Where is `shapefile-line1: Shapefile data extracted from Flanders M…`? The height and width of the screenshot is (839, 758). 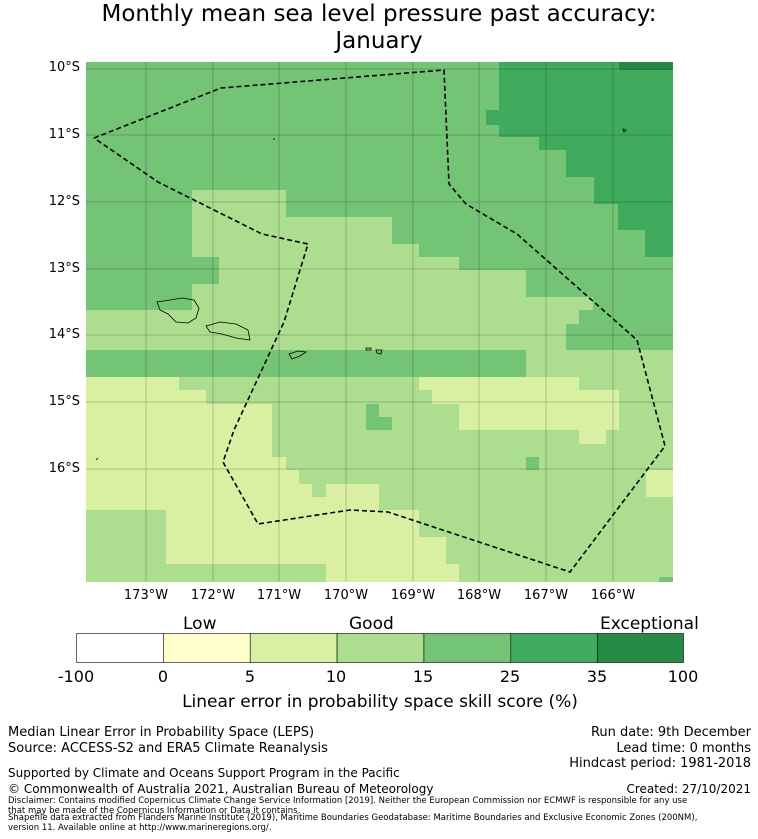
shapefile-line1: Shapefile data extracted from Flanders M… is located at coordinates (353, 818).